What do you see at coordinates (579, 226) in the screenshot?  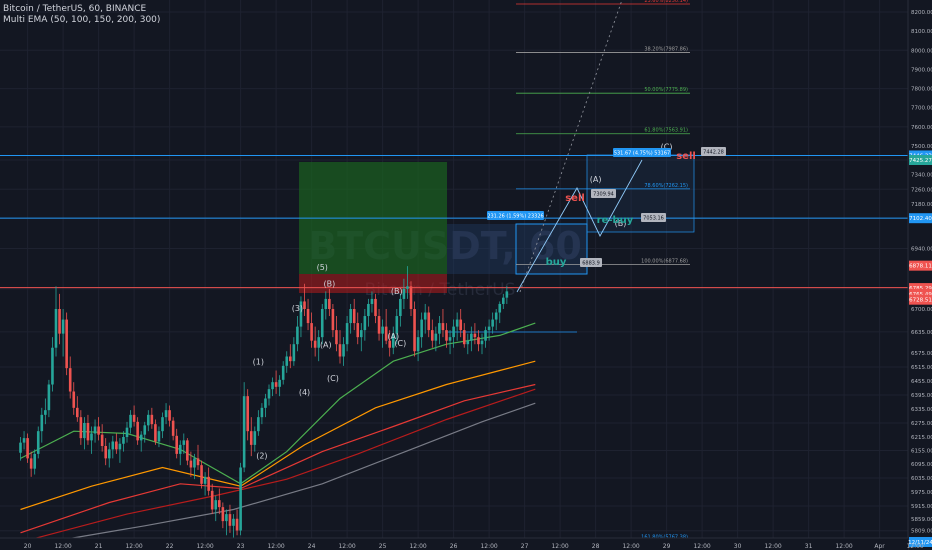 I see `projection-path` at bounding box center [579, 226].